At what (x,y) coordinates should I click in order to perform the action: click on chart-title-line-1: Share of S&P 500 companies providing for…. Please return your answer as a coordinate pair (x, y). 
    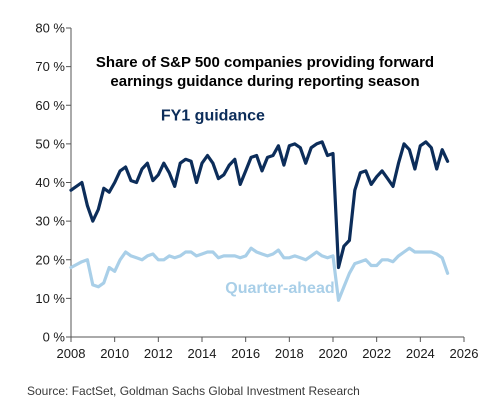
    Looking at the image, I should click on (265, 62).